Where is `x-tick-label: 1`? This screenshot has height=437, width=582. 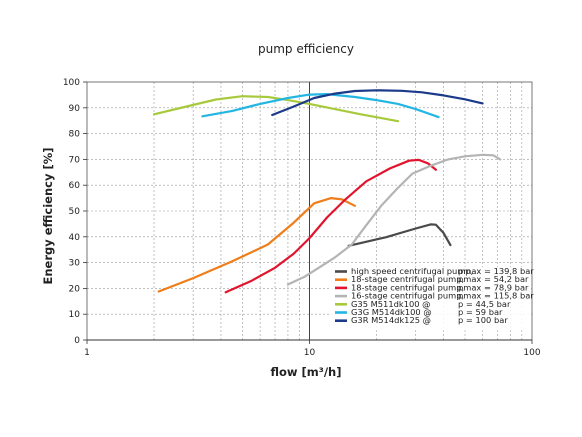 x-tick-label: 1 is located at coordinates (87, 353).